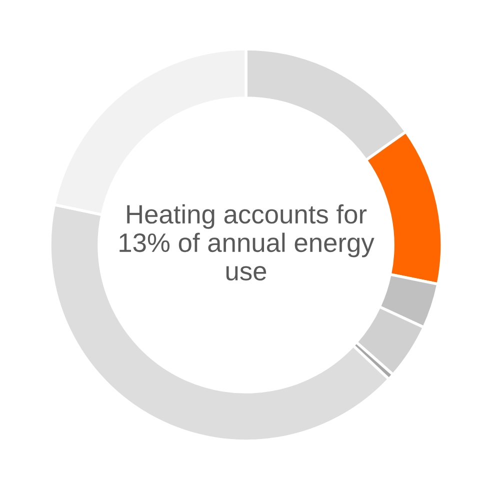 The width and height of the screenshot is (492, 490). What do you see at coordinates (247, 242) in the screenshot?
I see `text: Heating accounts for 13% of annual energy use` at bounding box center [247, 242].